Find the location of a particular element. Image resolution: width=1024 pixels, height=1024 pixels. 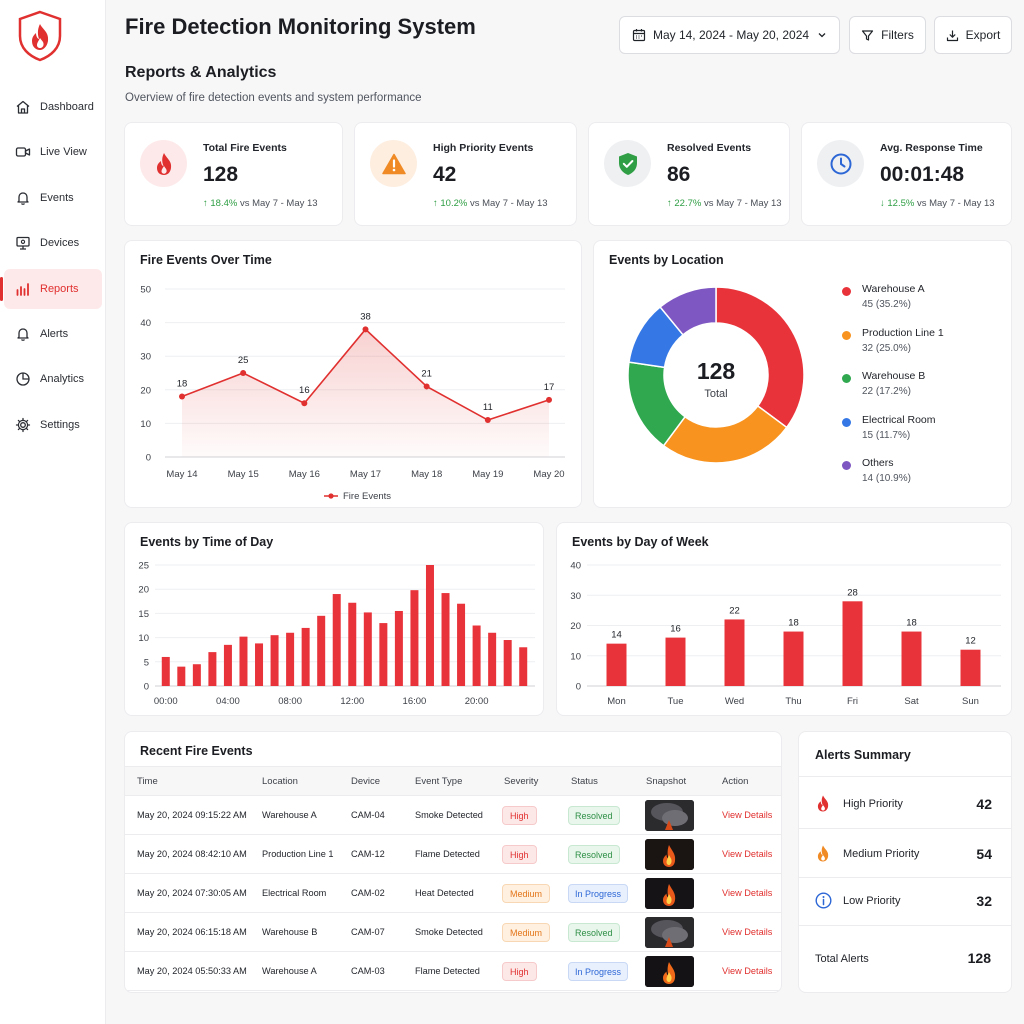

event-device: CAM-03 is located at coordinates (368, 971).